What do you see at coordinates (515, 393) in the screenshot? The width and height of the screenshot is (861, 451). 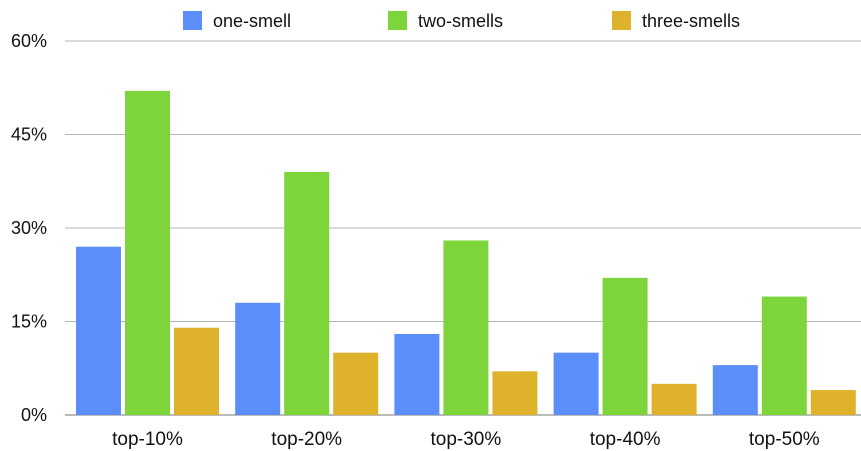 I see `bar-three-smells-top-30%` at bounding box center [515, 393].